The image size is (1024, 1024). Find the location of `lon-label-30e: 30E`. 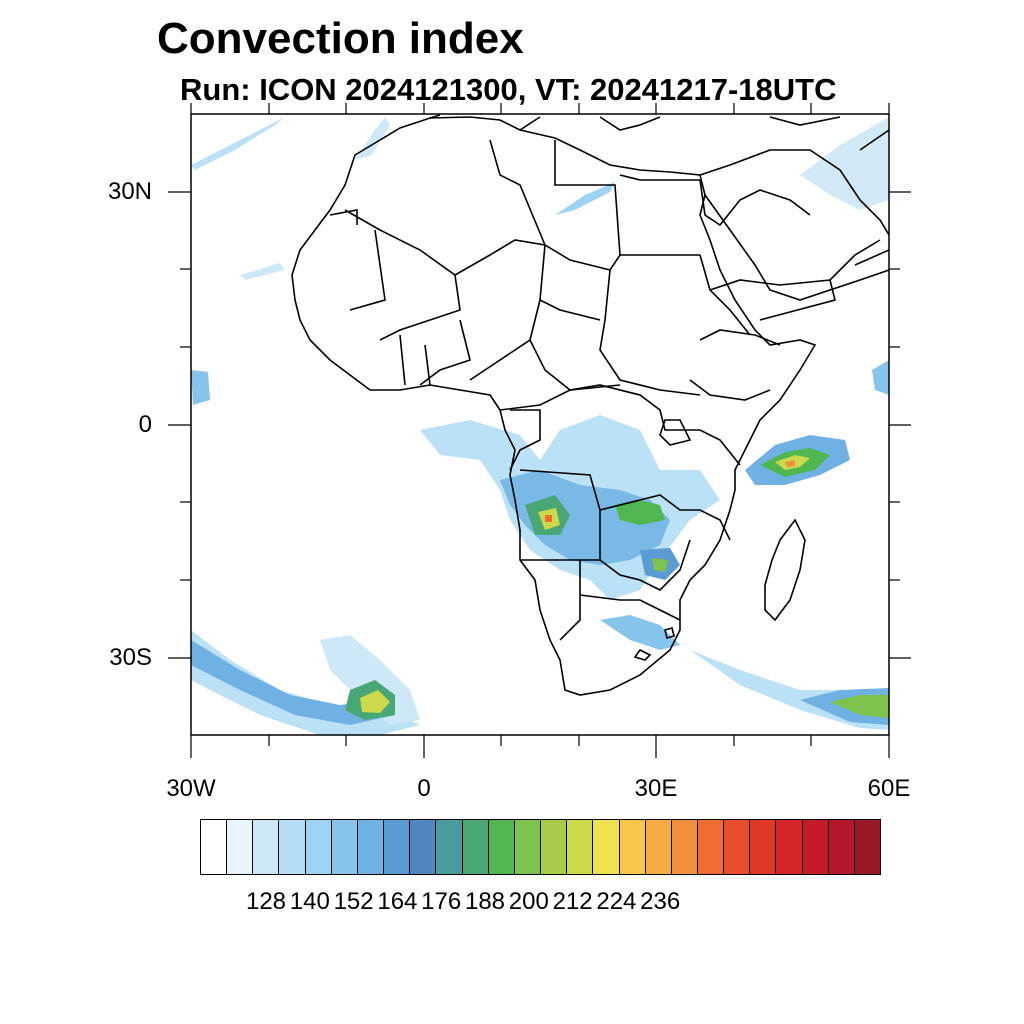

lon-label-30e: 30E is located at coordinates (656, 788).